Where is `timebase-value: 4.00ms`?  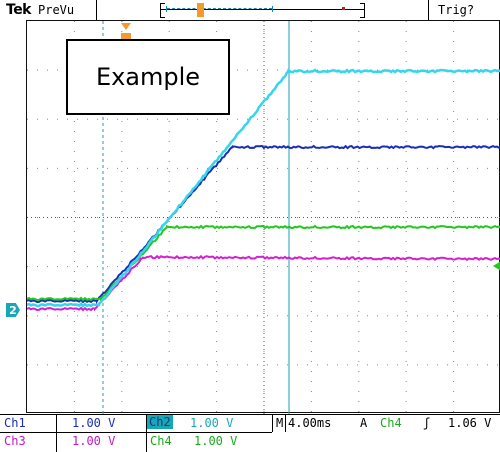 timebase-value: 4.00ms is located at coordinates (310, 423).